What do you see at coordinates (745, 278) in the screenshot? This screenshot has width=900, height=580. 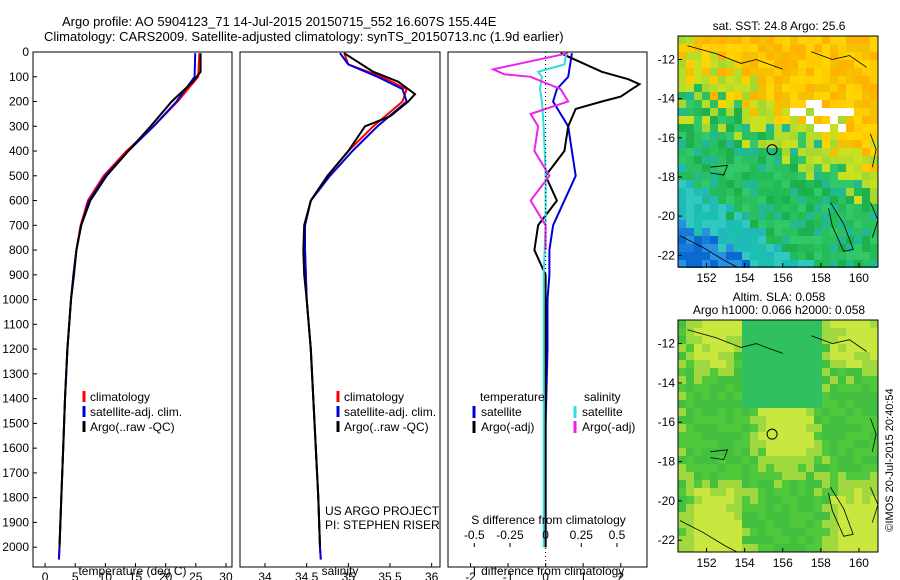 I see `x-tick-label: 154` at bounding box center [745, 278].